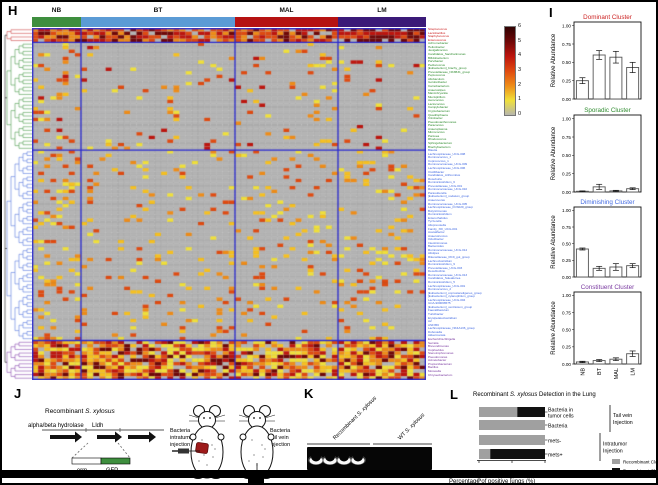  What do you see at coordinates (520, 84) in the screenshot?
I see `colorbar-tick: 2` at bounding box center [520, 84].